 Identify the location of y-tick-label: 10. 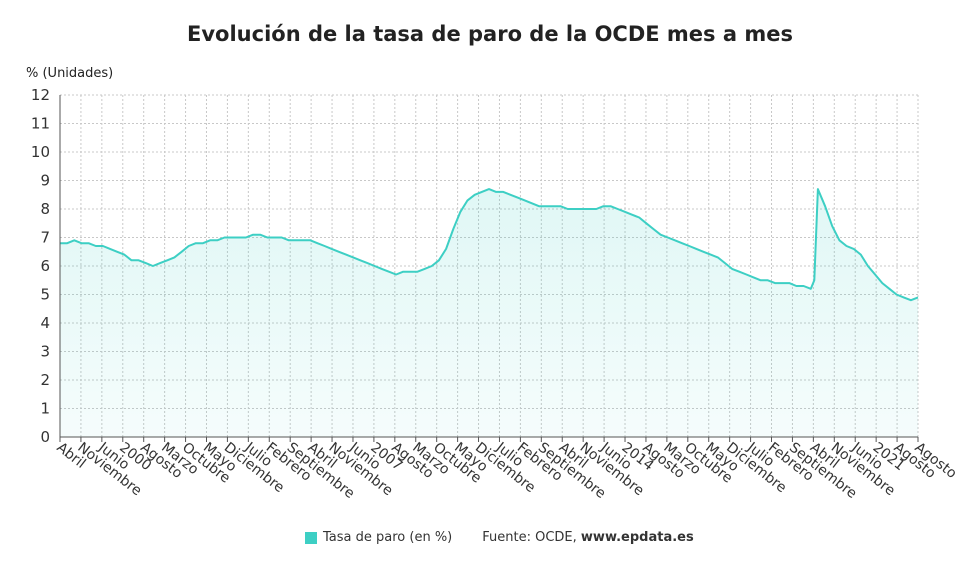
(40, 152).